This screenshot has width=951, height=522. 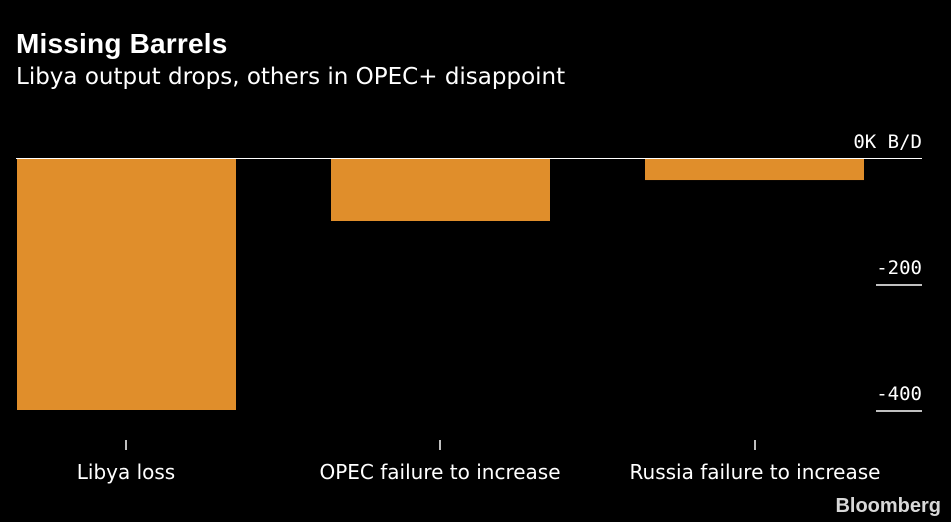 I want to click on x-category-label-3: Russia failure to increase, so click(x=755, y=472).